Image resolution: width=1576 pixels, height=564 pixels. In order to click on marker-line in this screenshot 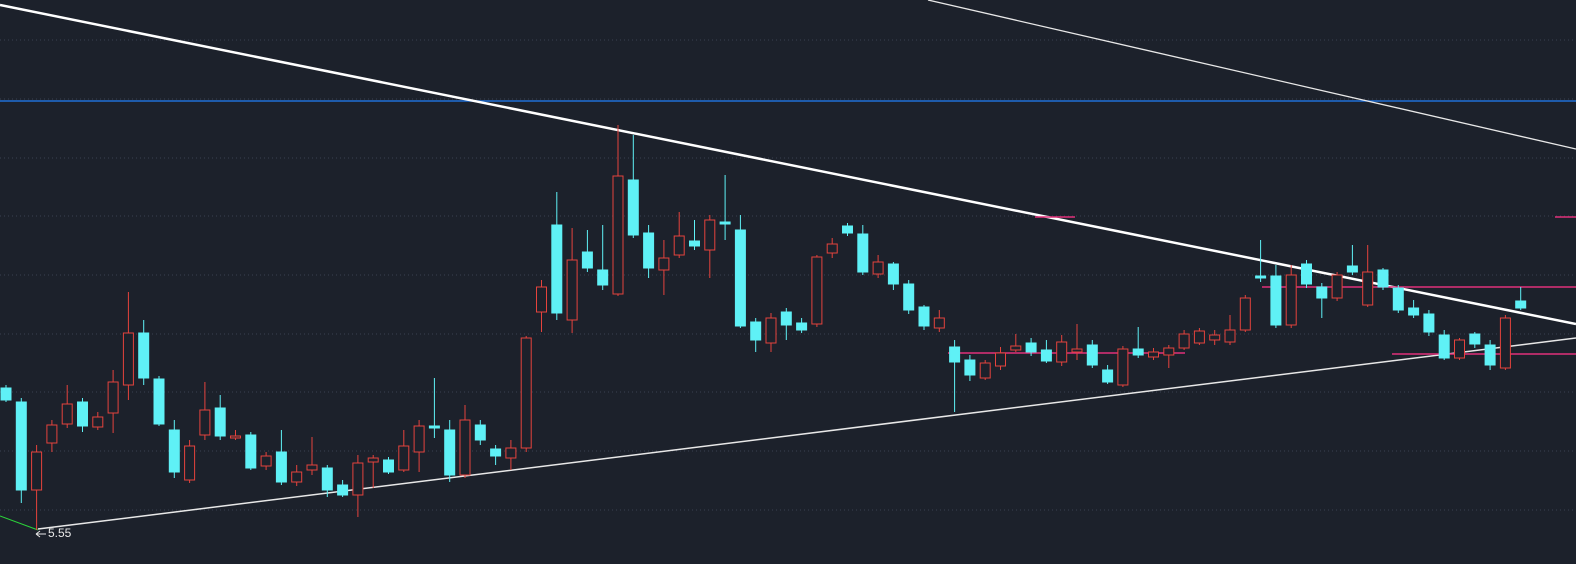, I will do `click(19, 523)`.